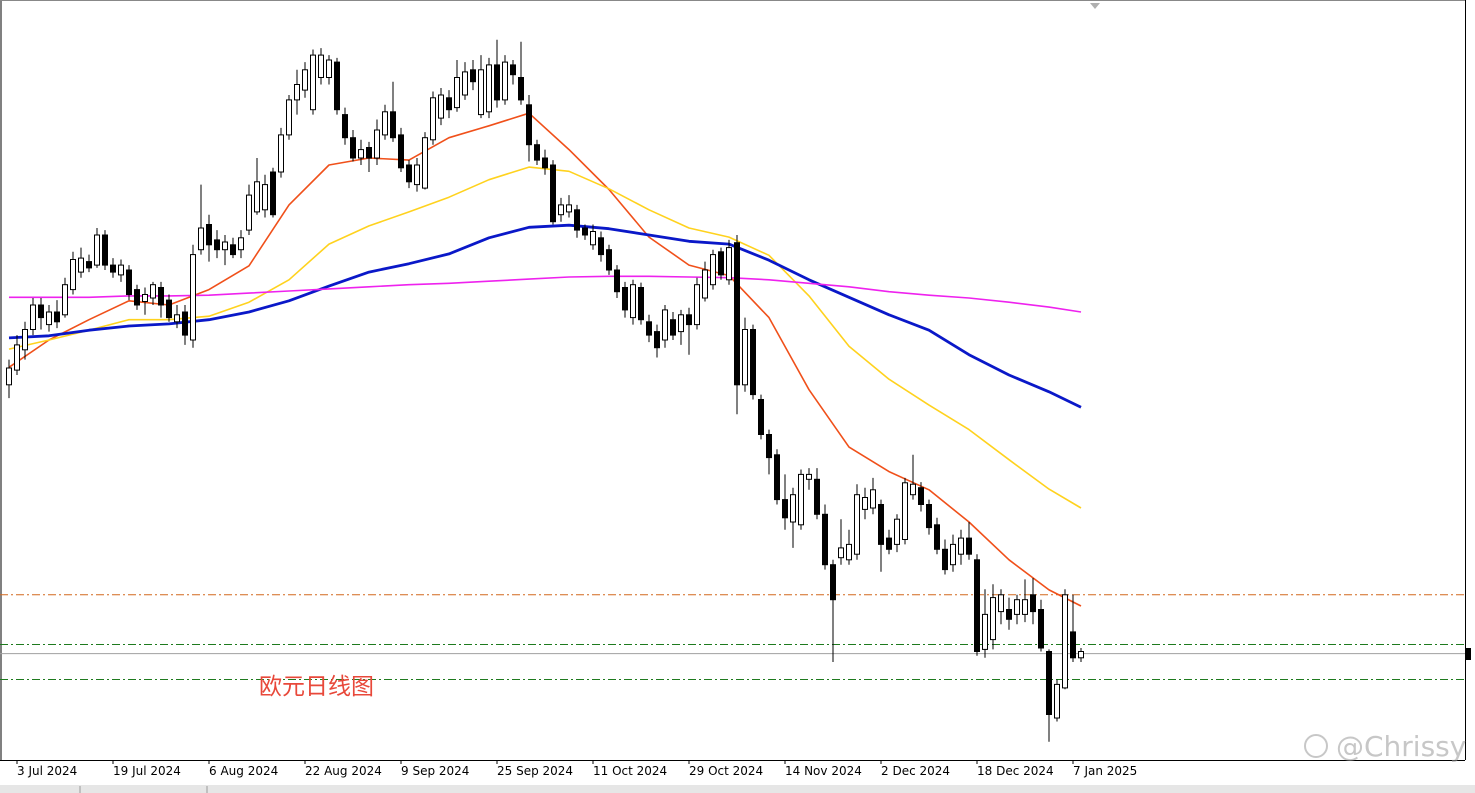 Image resolution: width=1475 pixels, height=793 pixels. Describe the element at coordinates (1015, 771) in the screenshot. I see `x-tick-label: 18 Dec 2024` at that location.